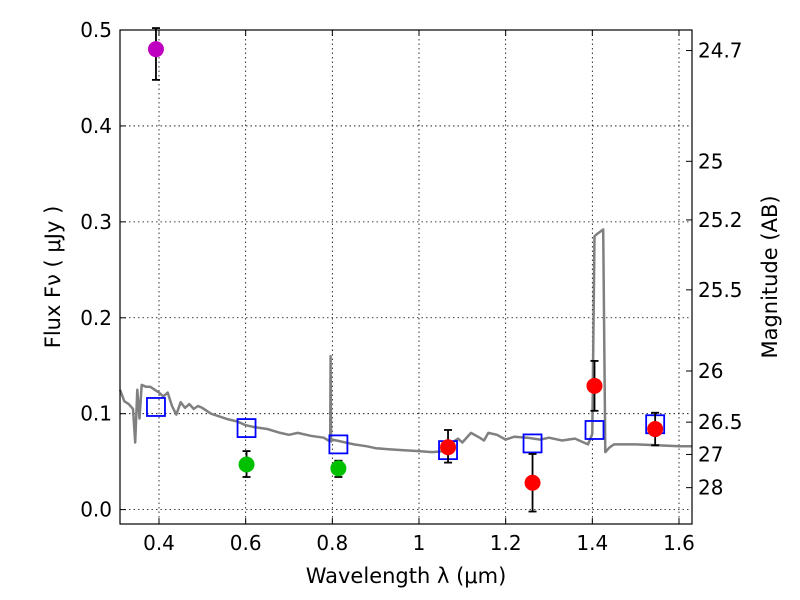 The width and height of the screenshot is (800, 600). What do you see at coordinates (96, 126) in the screenshot?
I see `y-tick-label: 0.4` at bounding box center [96, 126].